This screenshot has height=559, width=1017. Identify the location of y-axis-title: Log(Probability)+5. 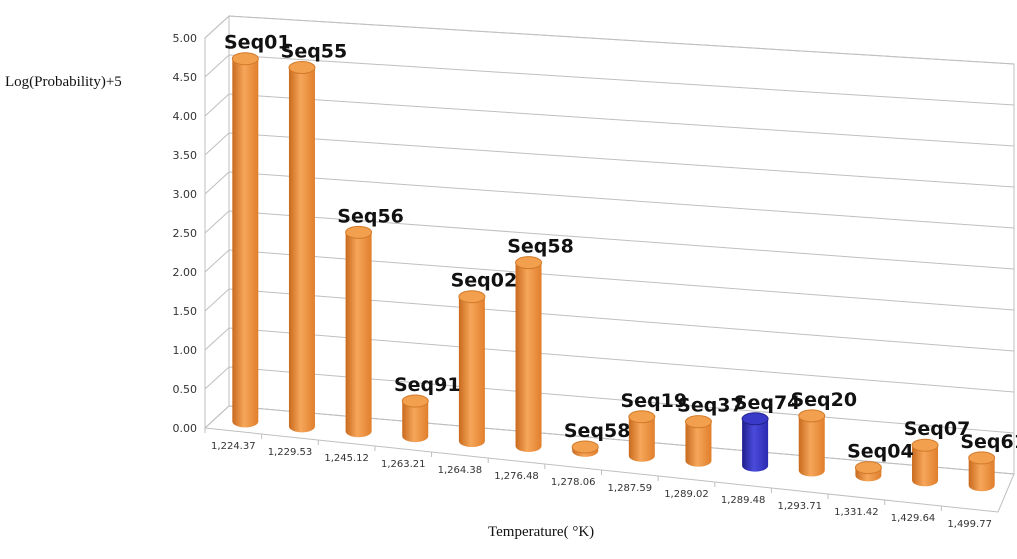
(63, 82).